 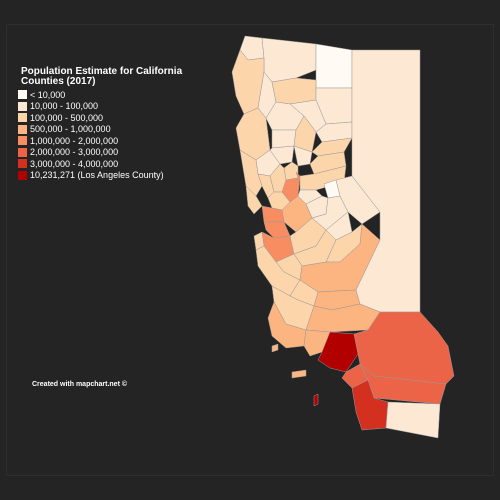 What do you see at coordinates (297, 214) in the screenshot?
I see `county-sanjoaquin` at bounding box center [297, 214].